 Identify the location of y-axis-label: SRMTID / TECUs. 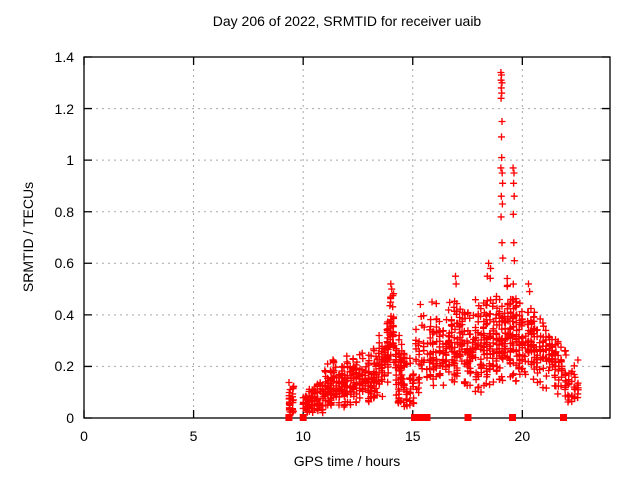
(28, 237).